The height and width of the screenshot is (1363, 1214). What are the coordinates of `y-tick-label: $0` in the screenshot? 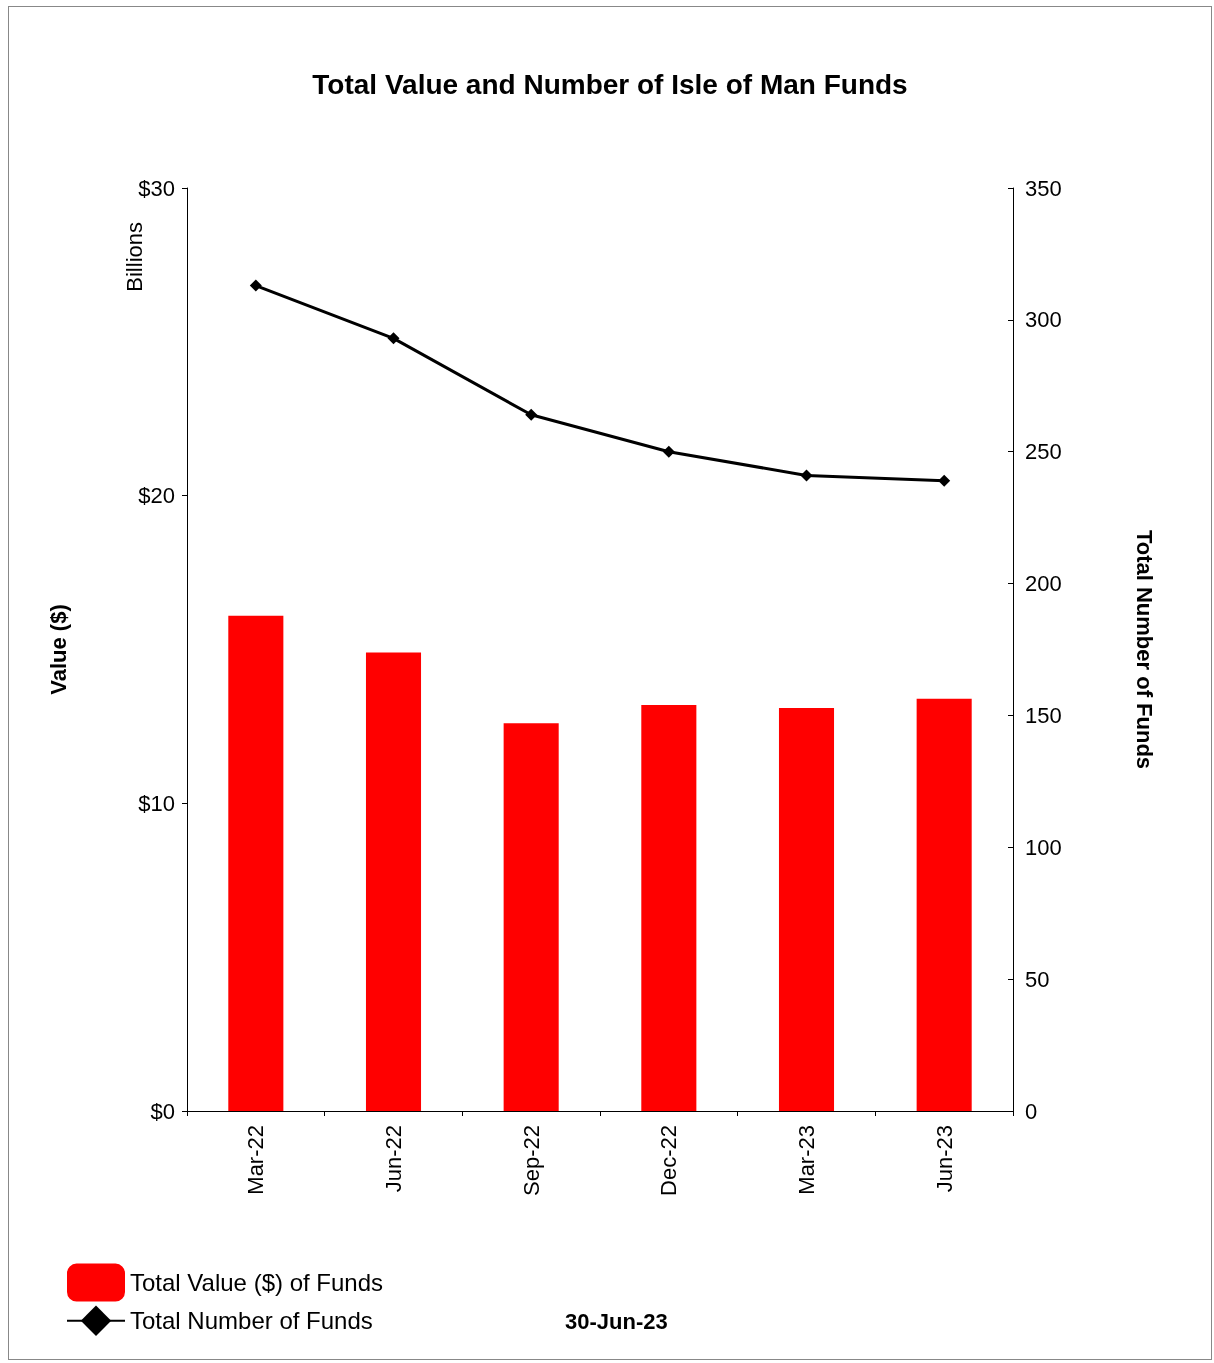 It's located at (162, 1111).